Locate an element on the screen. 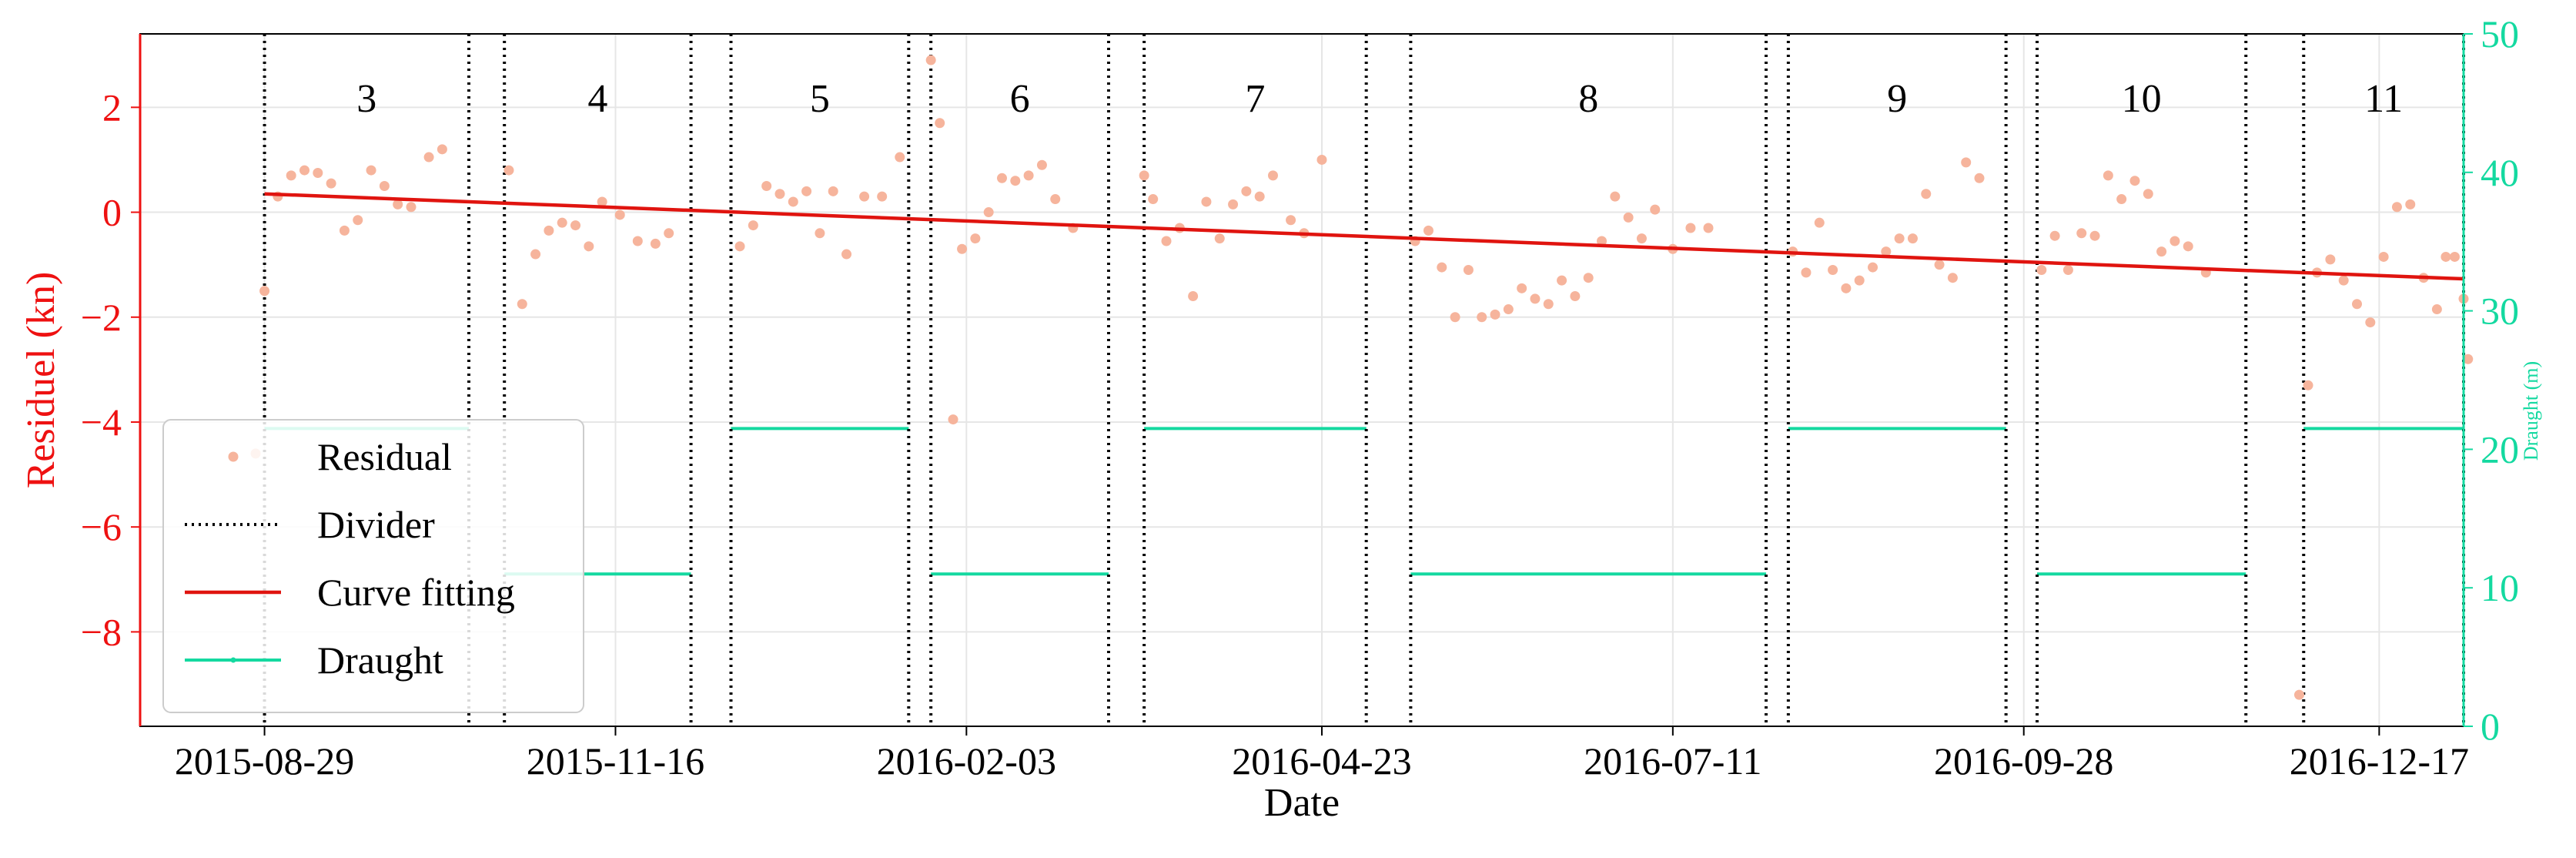  left-tick-label: −8 is located at coordinates (102, 631).